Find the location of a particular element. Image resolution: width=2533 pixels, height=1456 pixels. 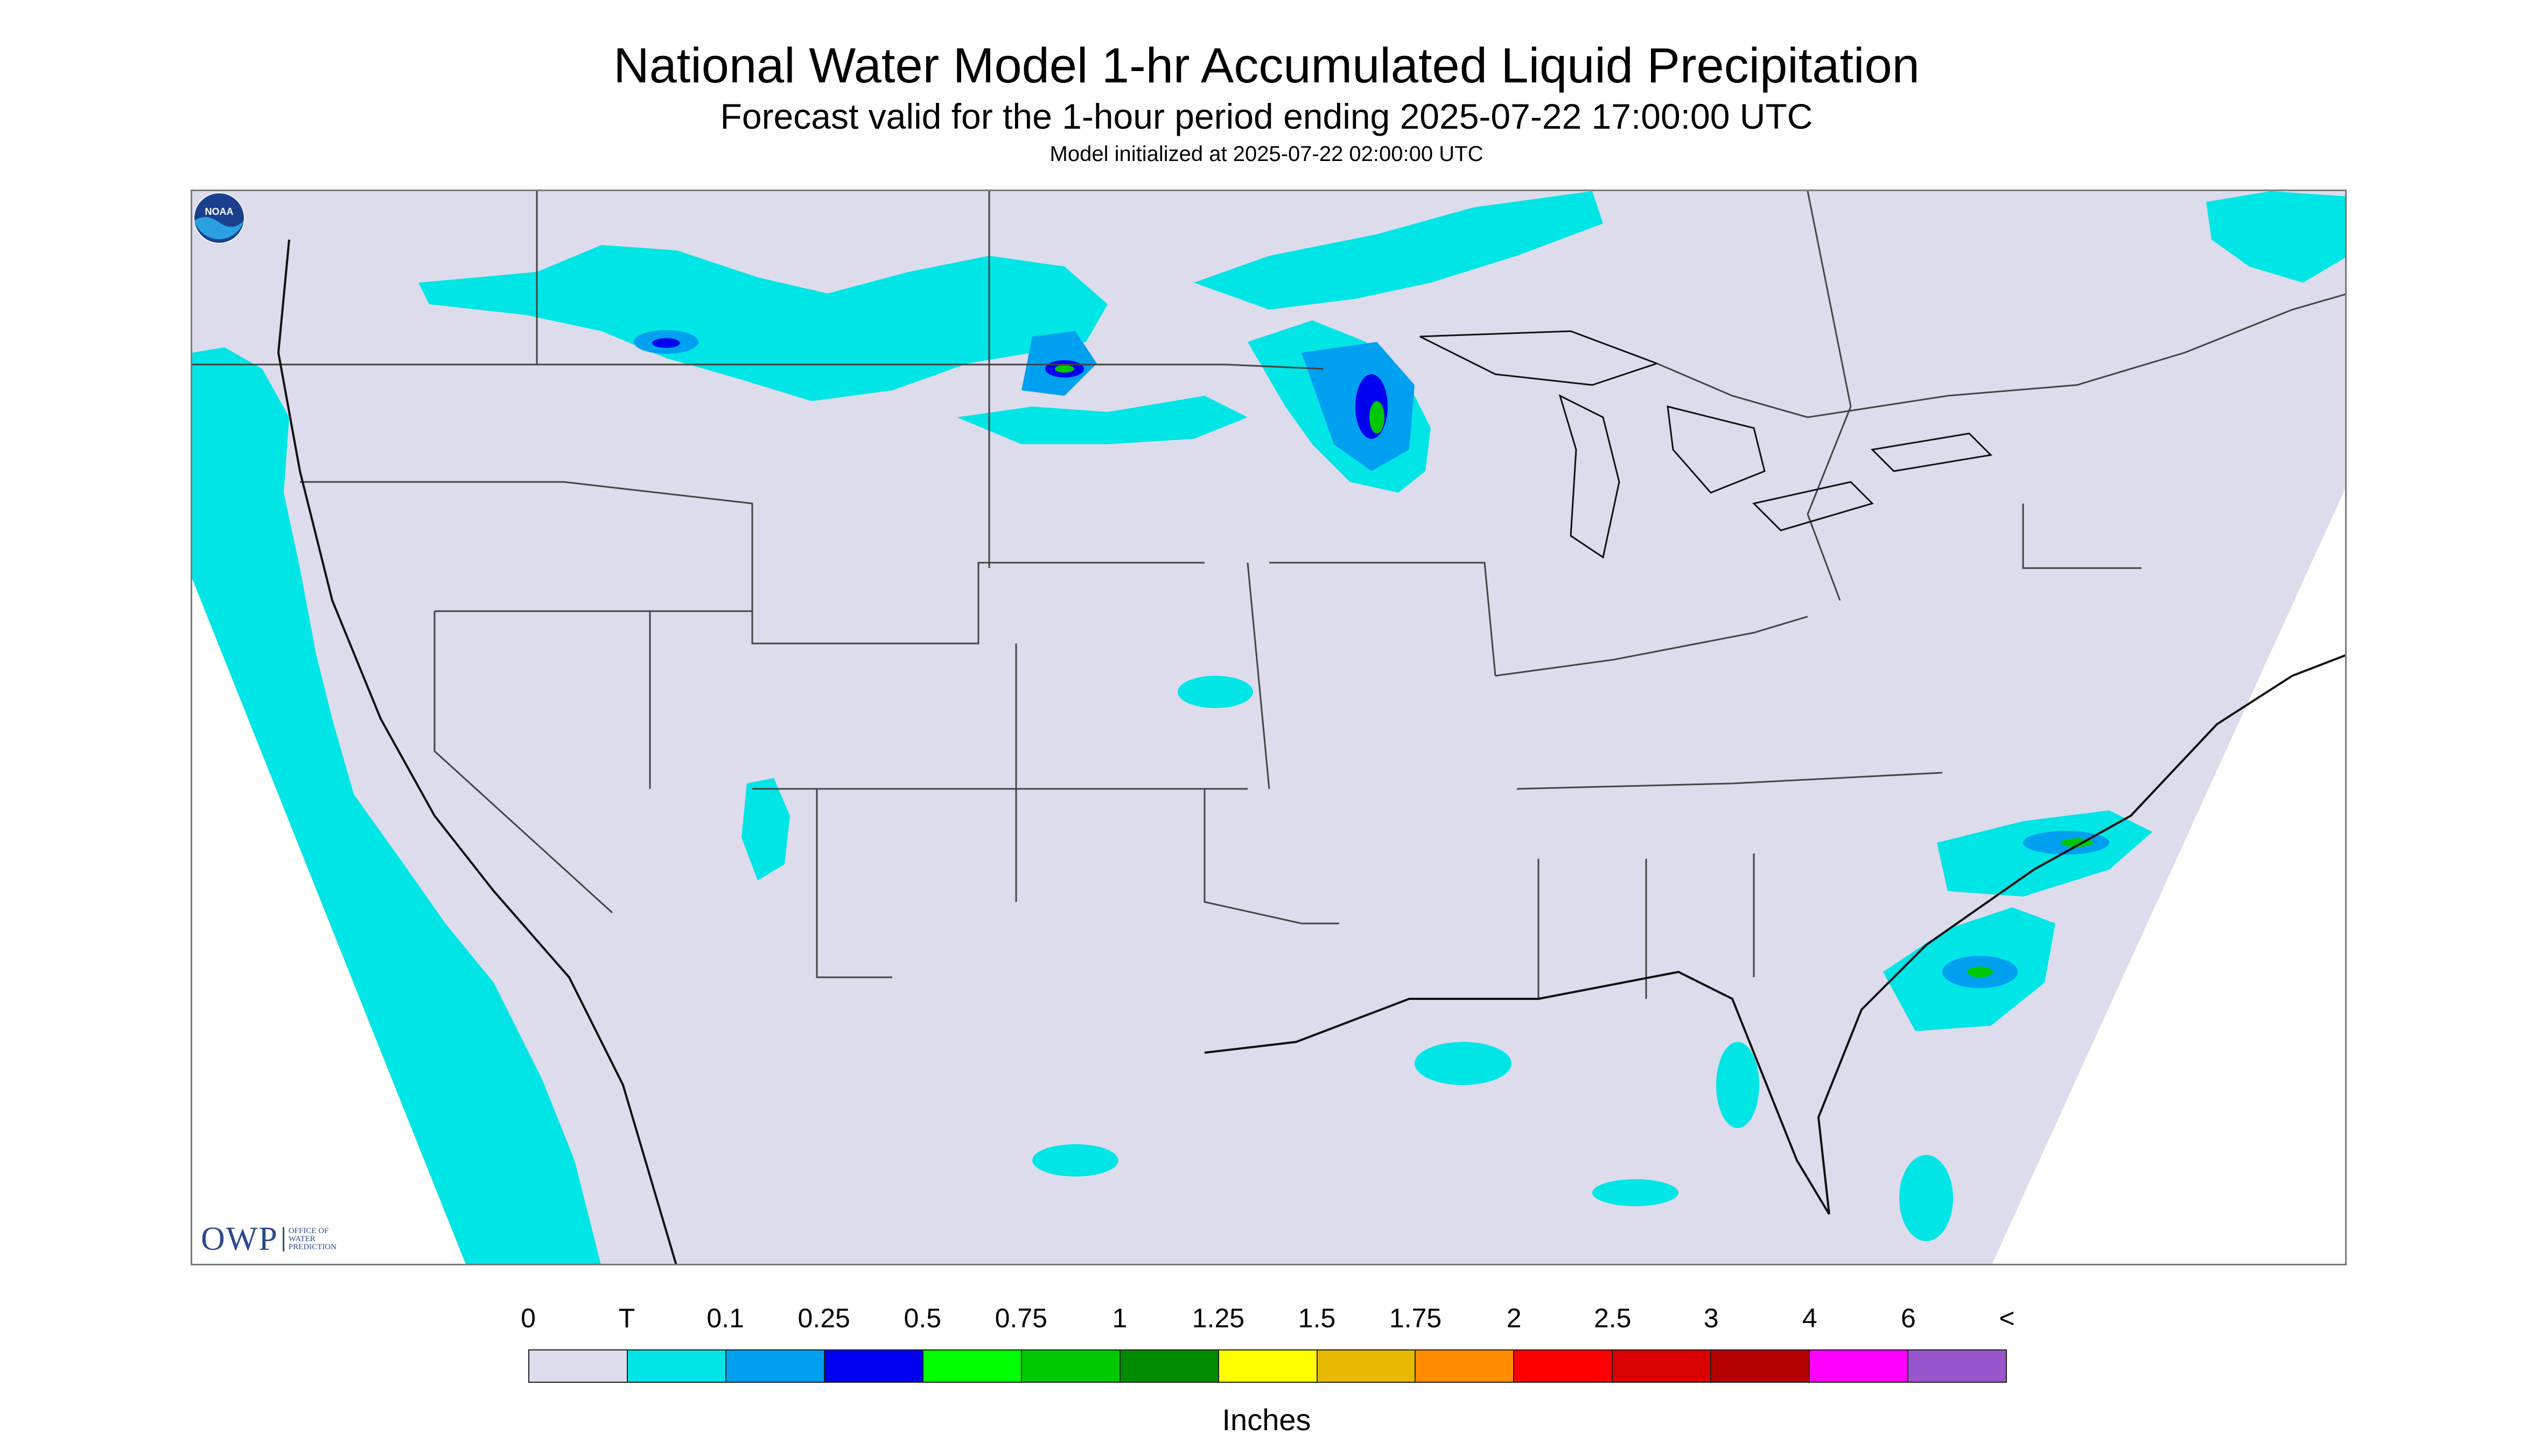

legend-tick-label: T is located at coordinates (627, 1318).